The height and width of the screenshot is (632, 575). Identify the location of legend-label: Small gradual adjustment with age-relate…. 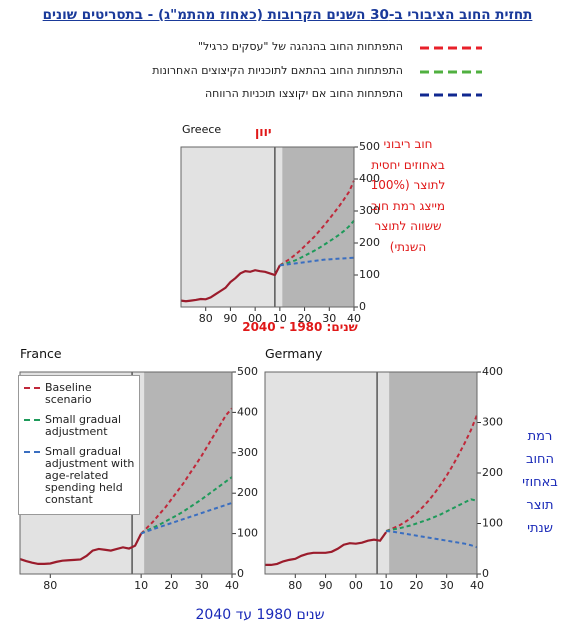
(90, 475).